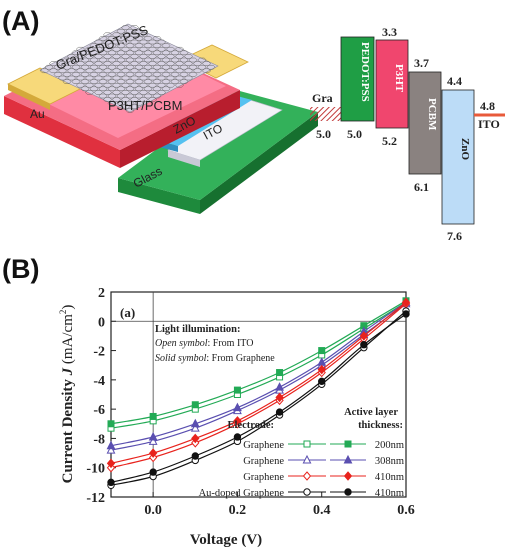  Describe the element at coordinates (421, 63) in the screenshot. I see `pcbm-top-value: 3.7` at that location.